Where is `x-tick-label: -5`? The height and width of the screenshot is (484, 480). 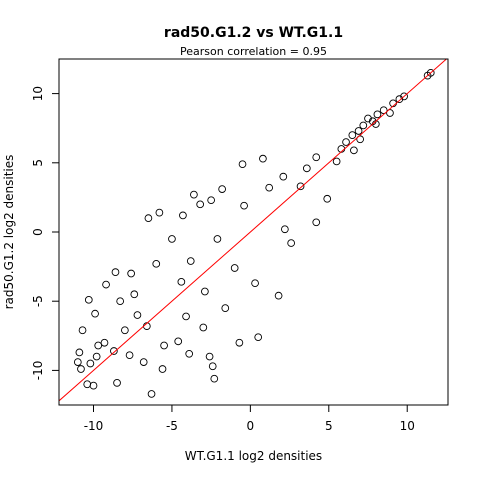 x-tick-label: -5 is located at coordinates (172, 426).